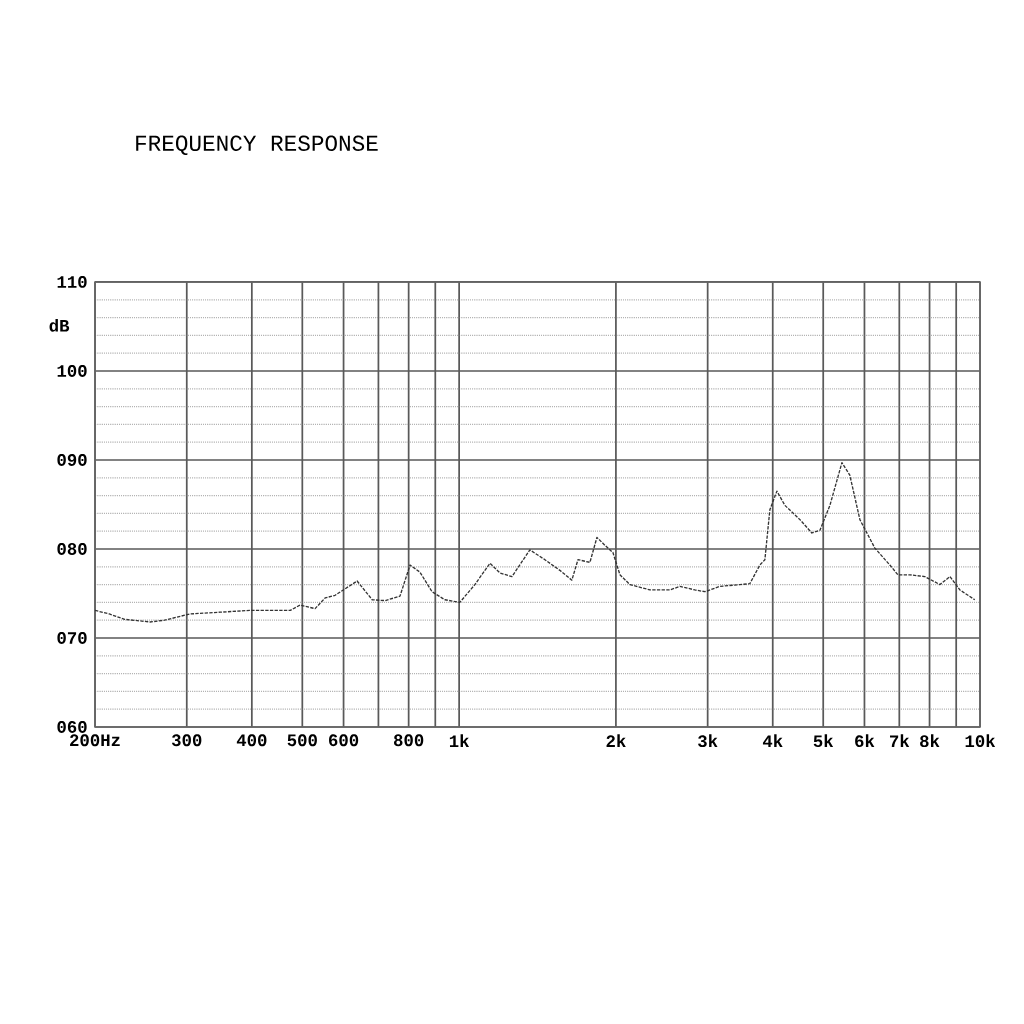  Describe the element at coordinates (72, 371) in the screenshot. I see `y-tick-label: 100` at that location.